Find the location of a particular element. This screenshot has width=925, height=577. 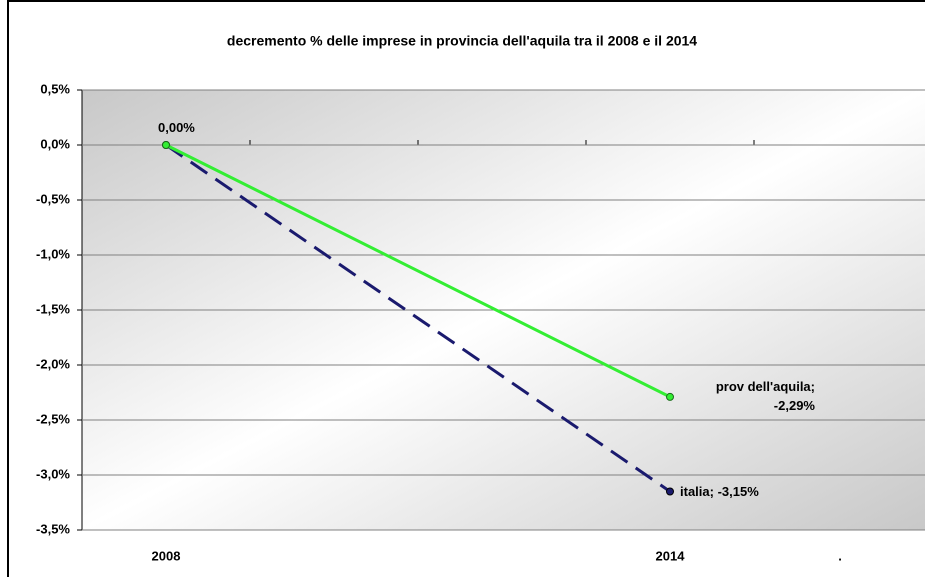

y-tick-label: -3,0% is located at coordinates (53, 473).